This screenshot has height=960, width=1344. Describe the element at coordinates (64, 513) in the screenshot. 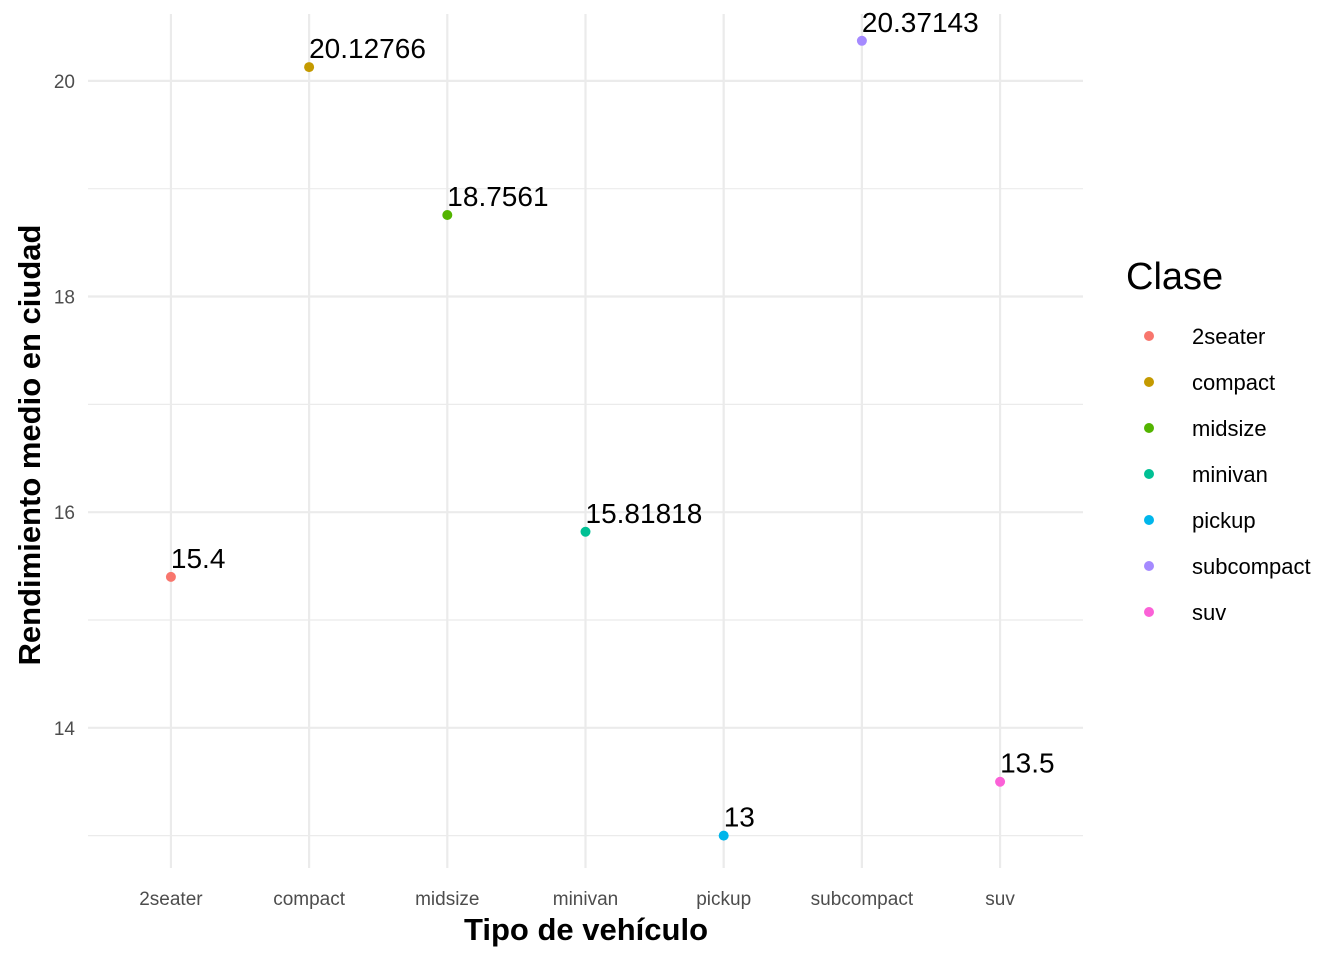

I see `y-tick-label: 16` at that location.